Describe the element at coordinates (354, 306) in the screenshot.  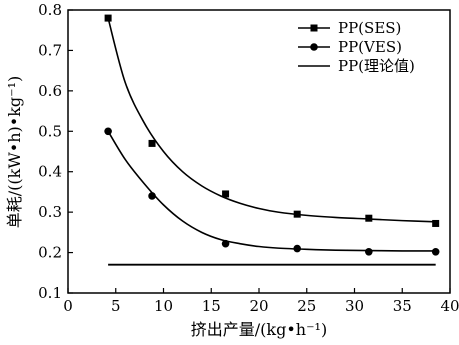
I see `x-tick-label: 30` at that location.